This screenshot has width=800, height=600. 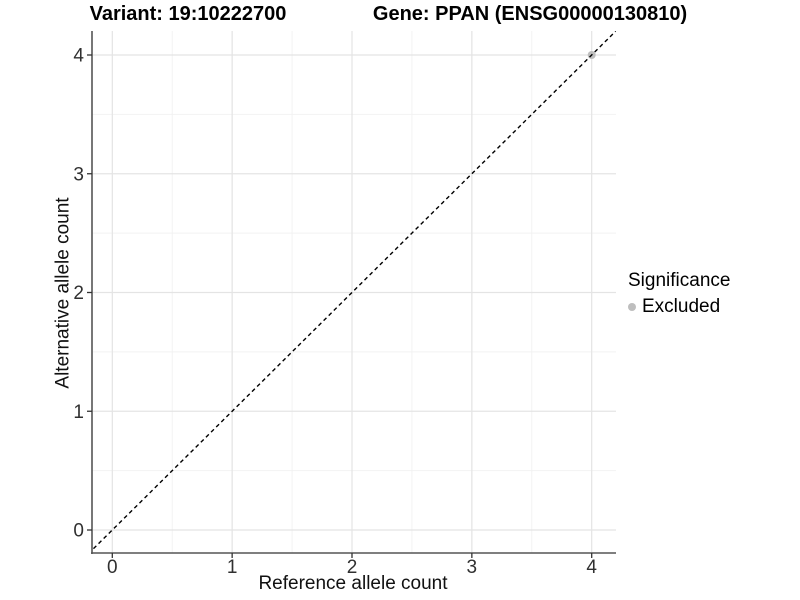 I want to click on y-tick-label: 3, so click(x=78, y=174).